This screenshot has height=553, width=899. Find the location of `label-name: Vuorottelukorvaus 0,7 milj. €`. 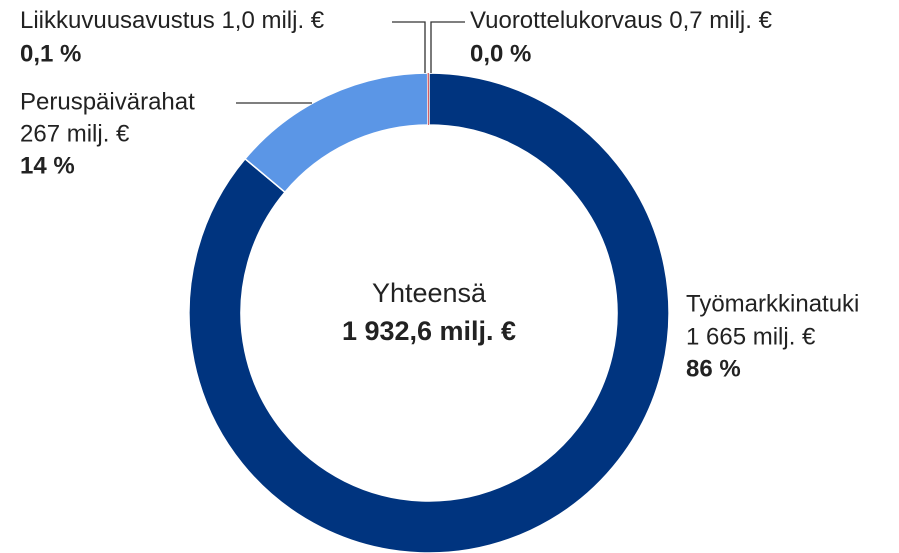

label-name: Vuorottelukorvaus 0,7 milj. € is located at coordinates (621, 20).